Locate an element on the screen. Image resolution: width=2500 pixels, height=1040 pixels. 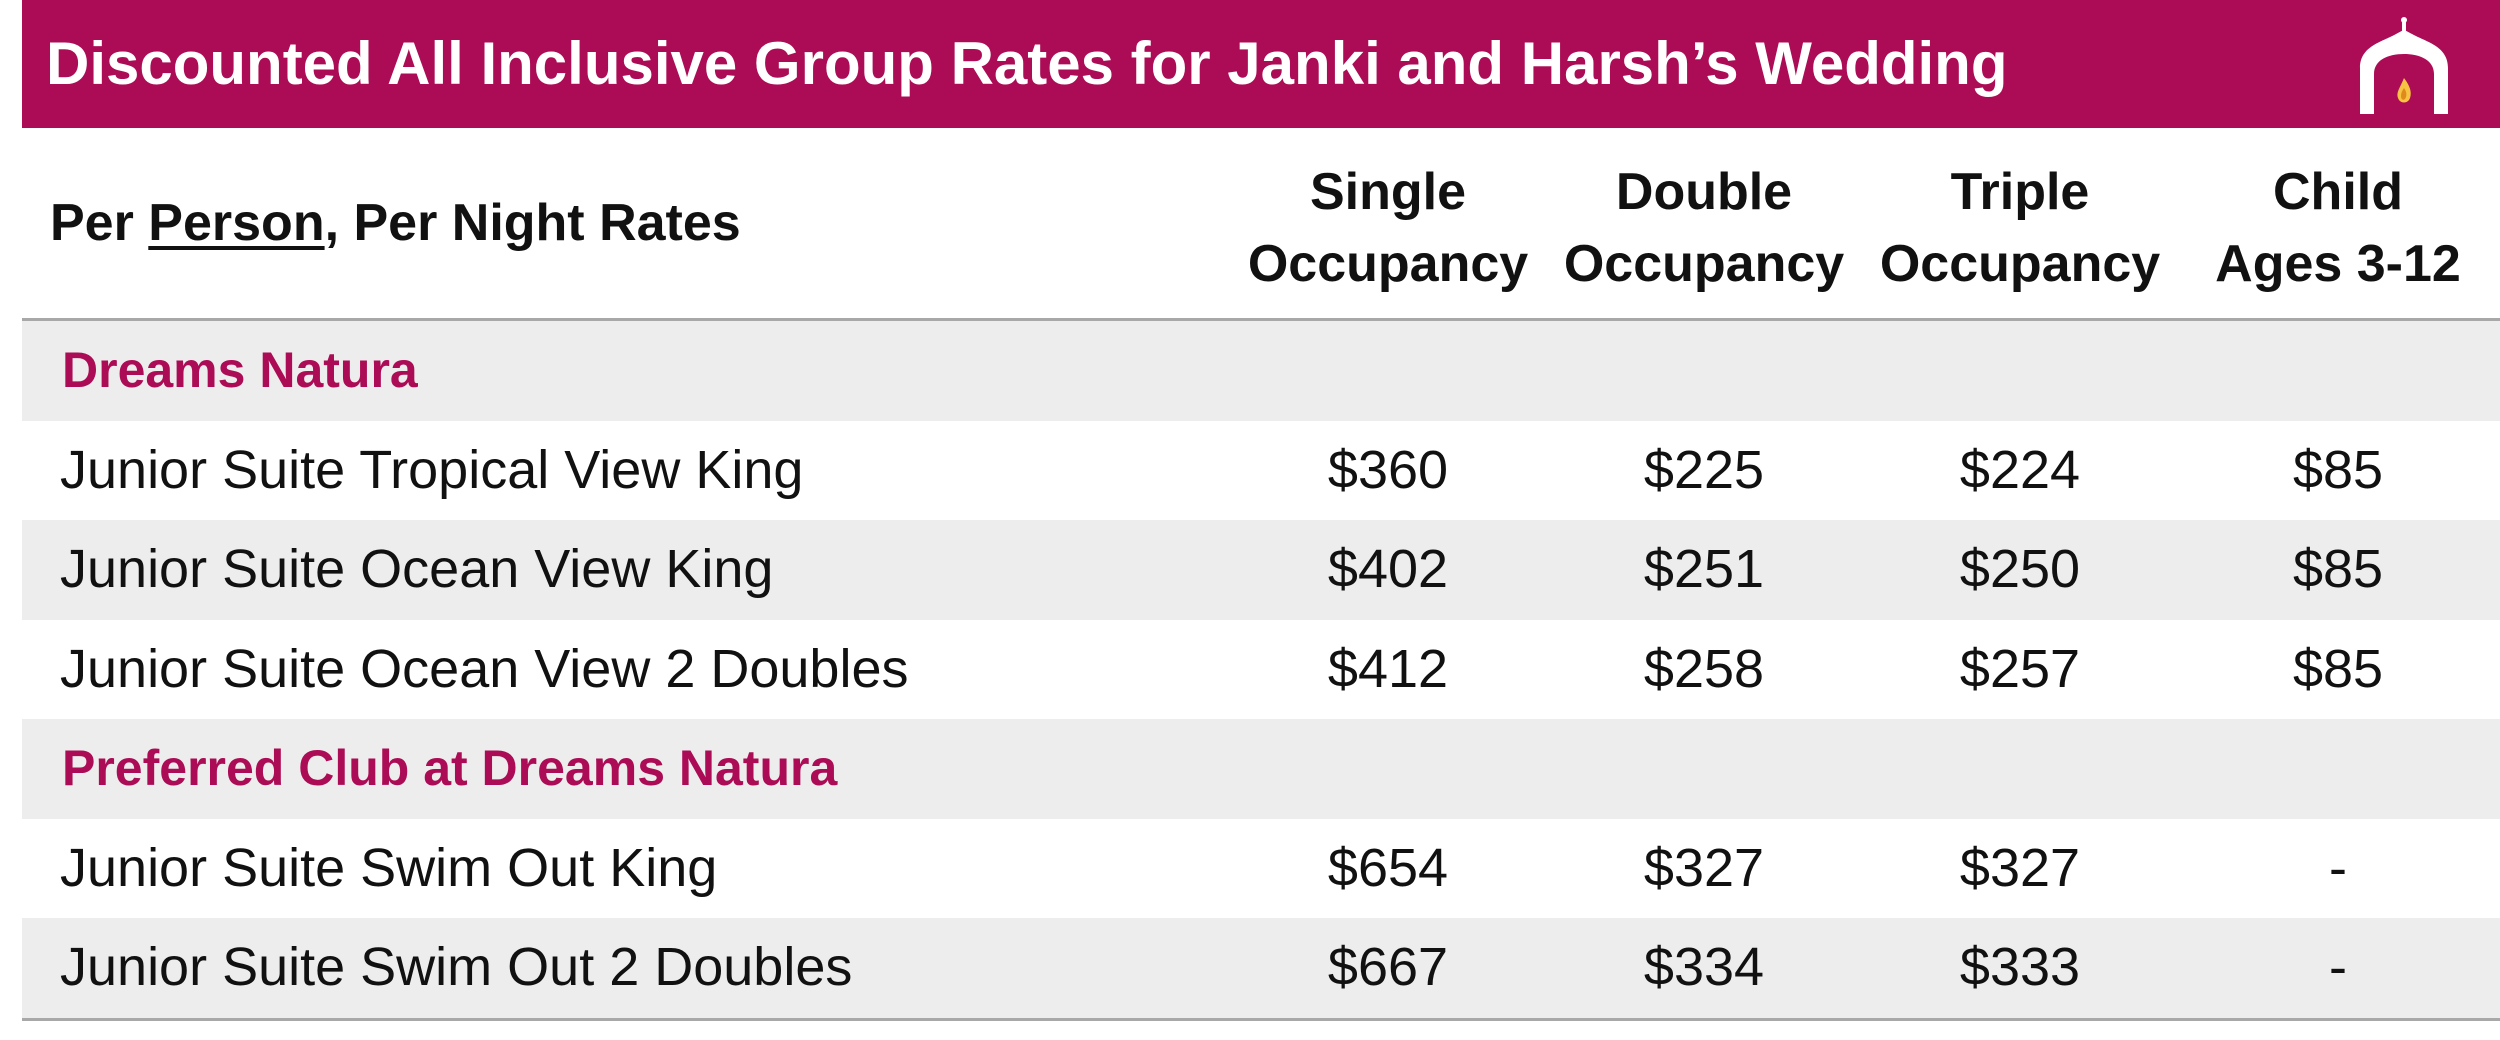
rate-single: $667 is located at coordinates (1388, 967).